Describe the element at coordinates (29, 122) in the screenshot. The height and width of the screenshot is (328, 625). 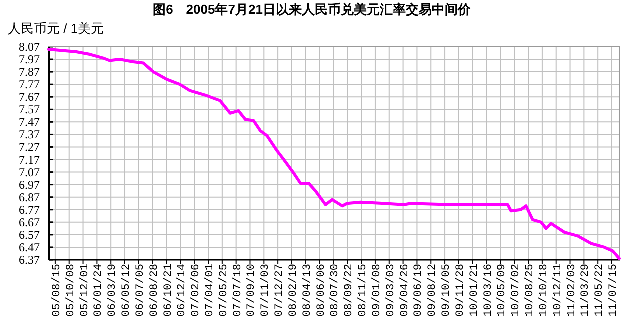
I see `y-tick-label: 7.47` at that location.